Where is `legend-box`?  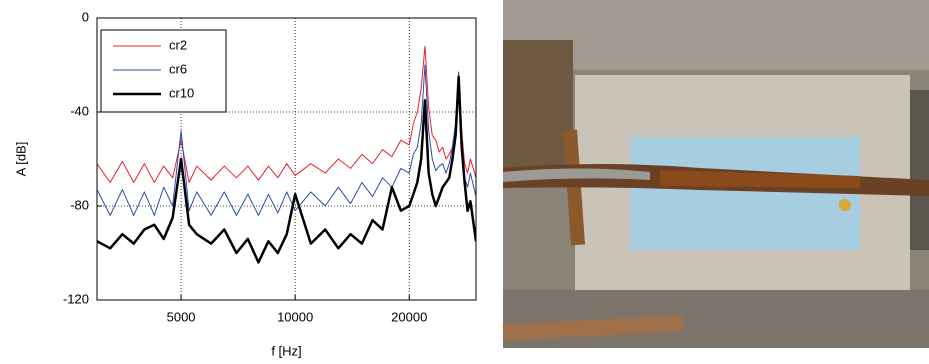 legend-box is located at coordinates (163, 71).